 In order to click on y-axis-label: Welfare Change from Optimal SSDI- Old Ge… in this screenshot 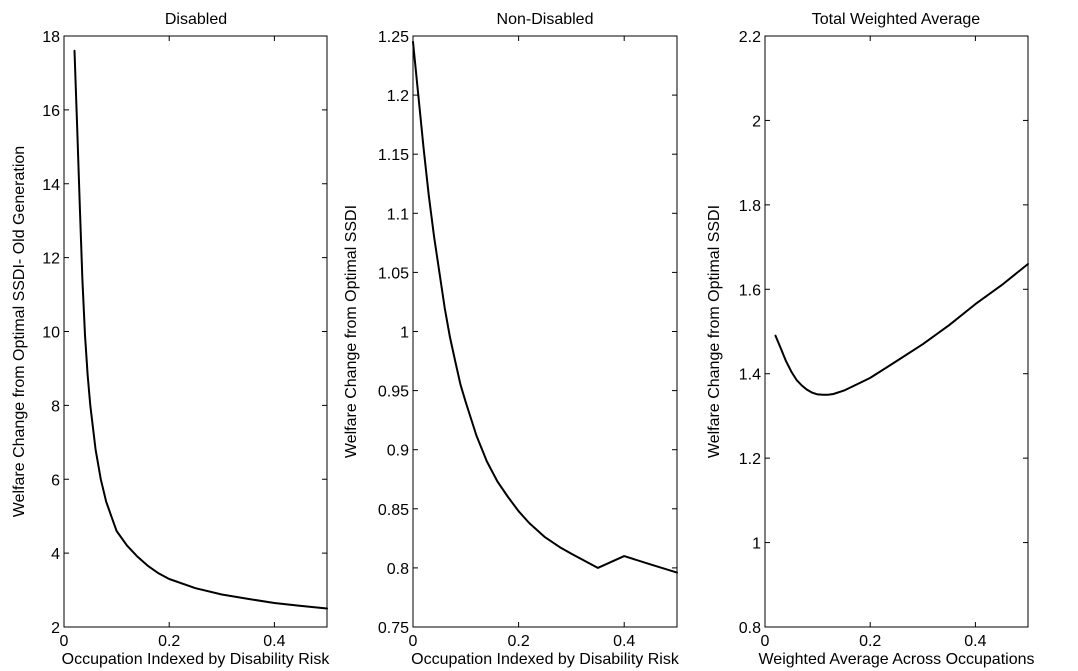, I will do `click(19, 331)`.